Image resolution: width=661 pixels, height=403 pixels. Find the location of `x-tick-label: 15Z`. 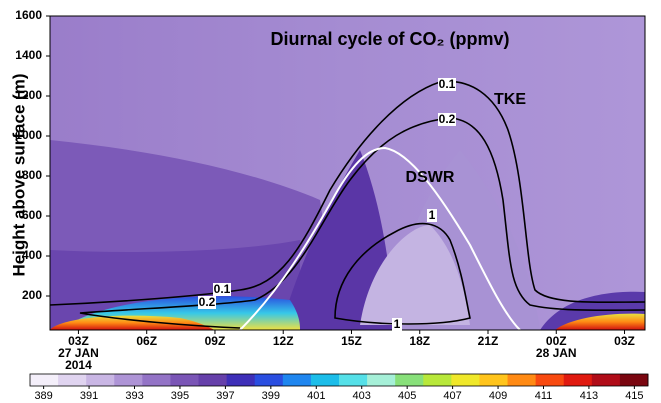

x-tick-label: 15Z is located at coordinates (351, 341).